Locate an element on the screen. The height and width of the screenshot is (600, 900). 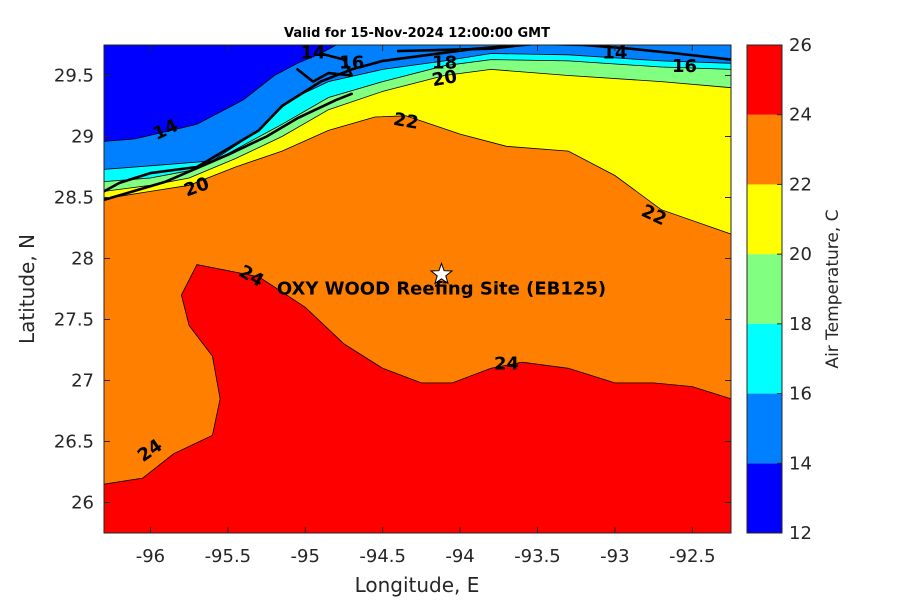
x-tick-label: -94.5 is located at coordinates (382, 556).